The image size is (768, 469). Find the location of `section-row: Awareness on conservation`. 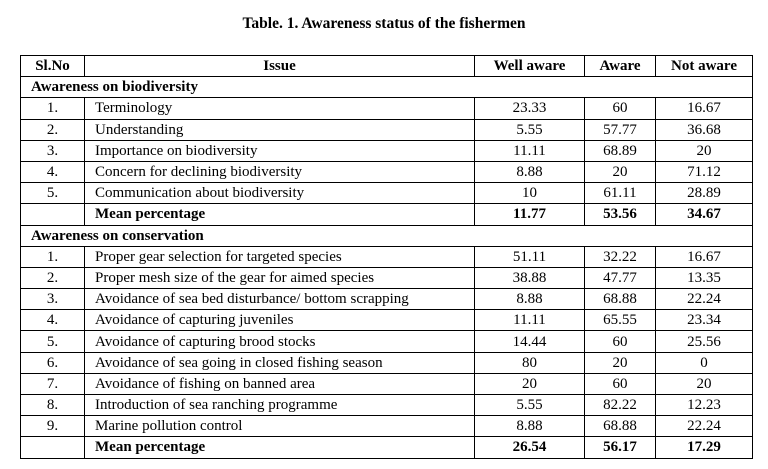

section-row: Awareness on conservation is located at coordinates (386, 235).